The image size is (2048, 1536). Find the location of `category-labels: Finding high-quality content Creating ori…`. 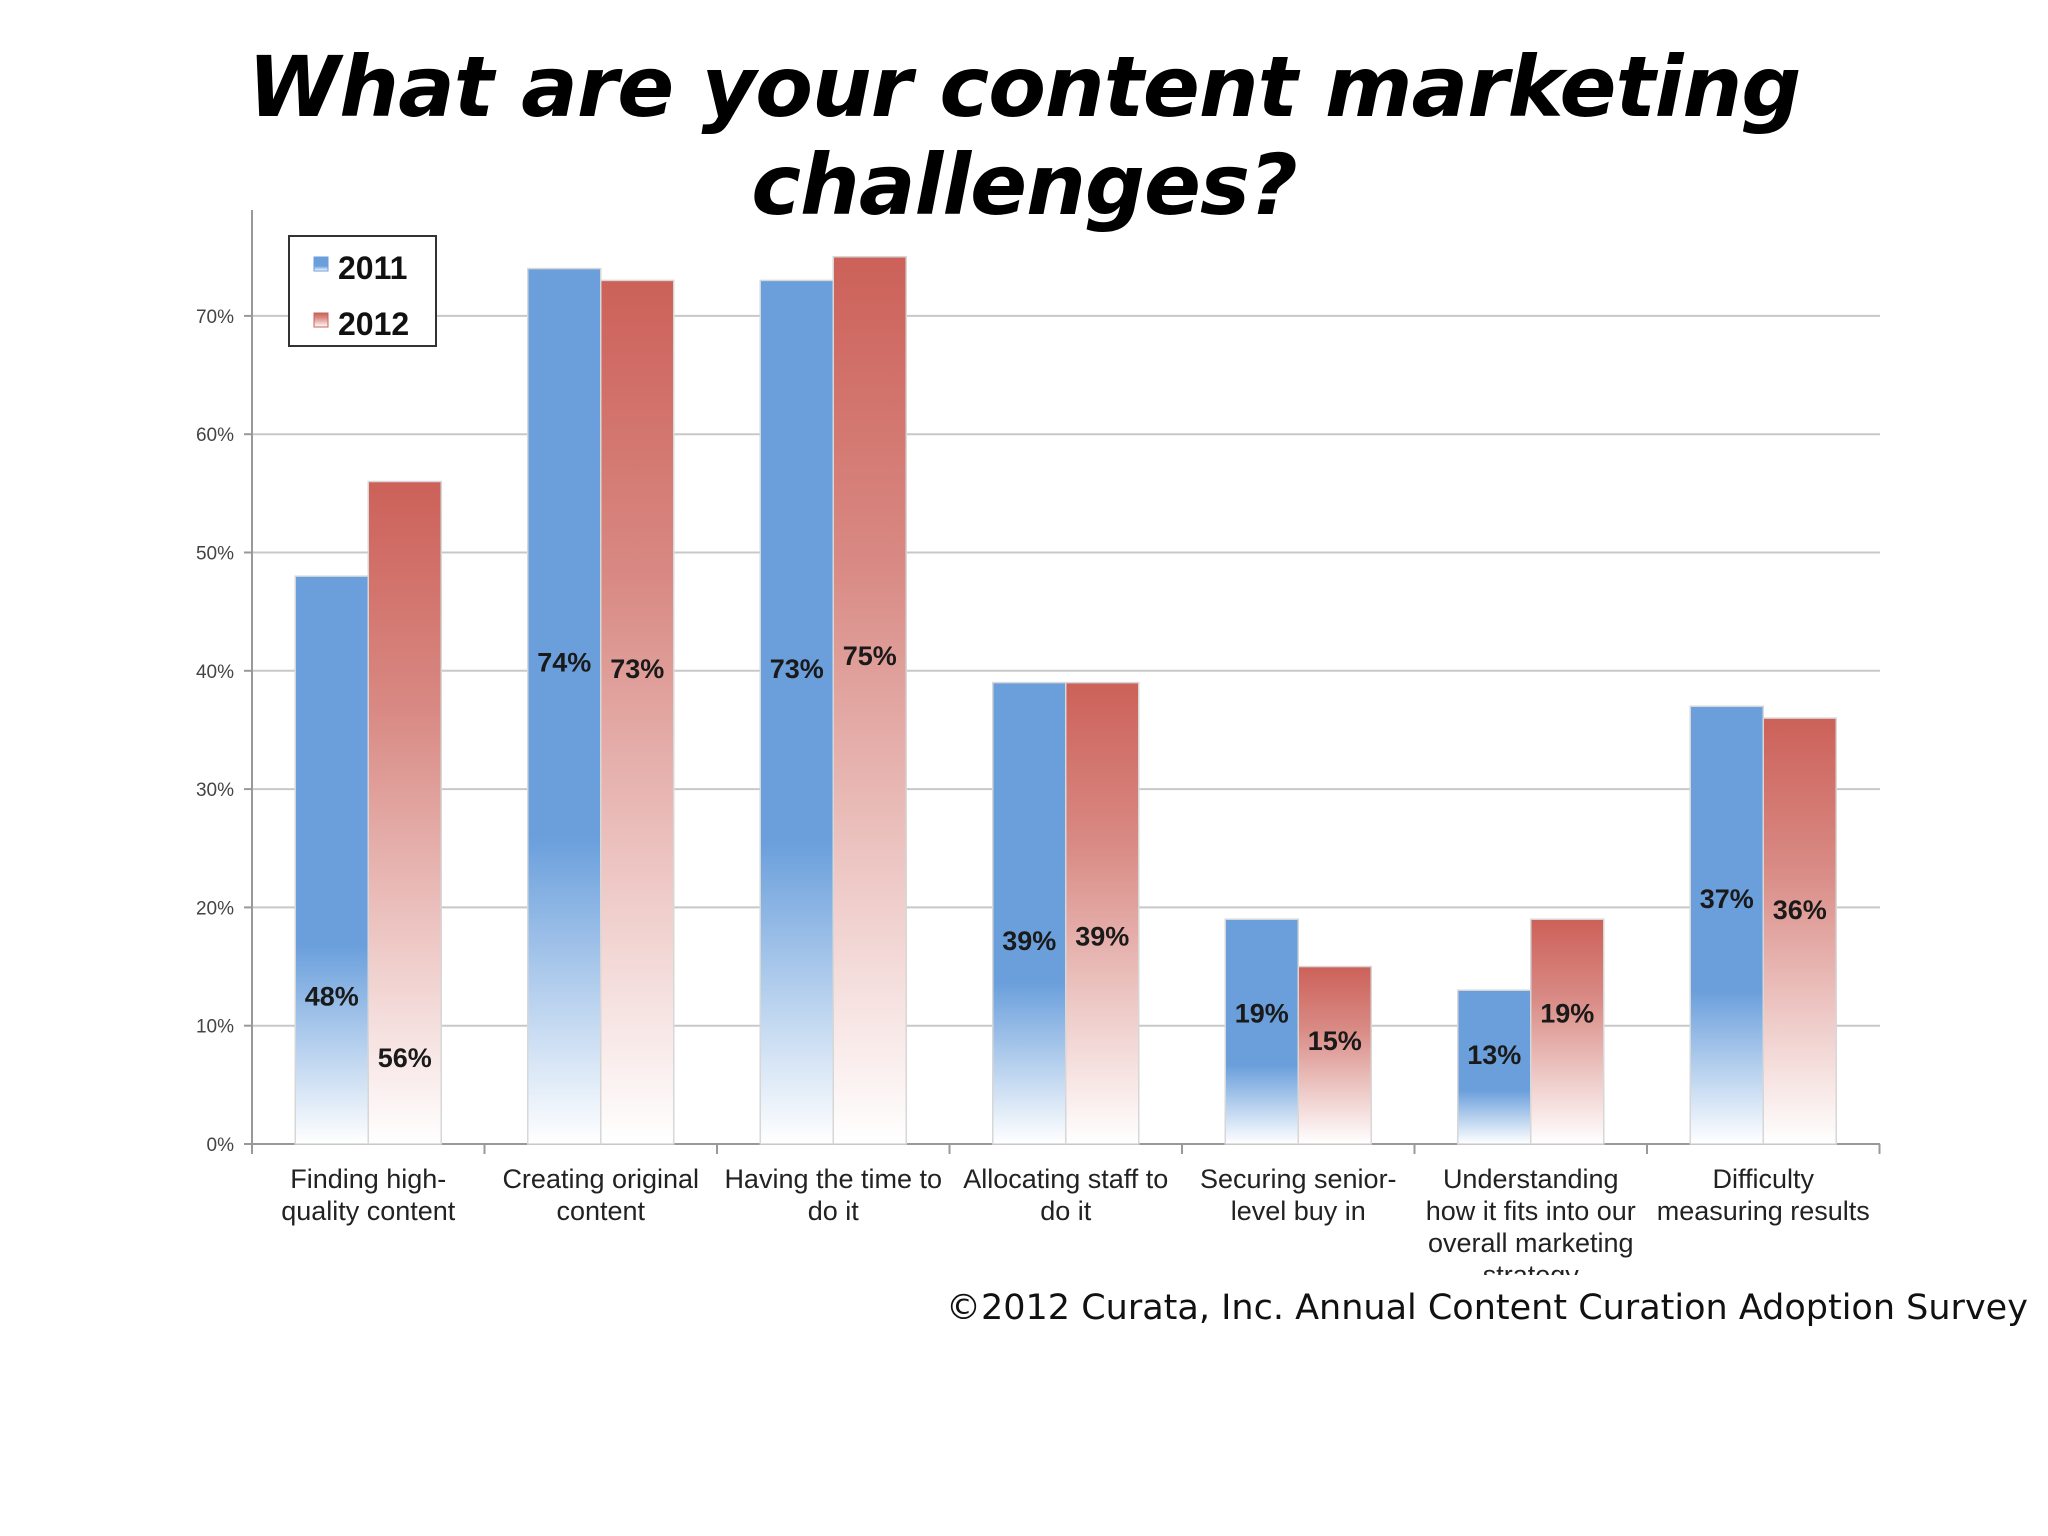

category-labels: Finding high-quality content Creating ori… is located at coordinates (1075, 1227).